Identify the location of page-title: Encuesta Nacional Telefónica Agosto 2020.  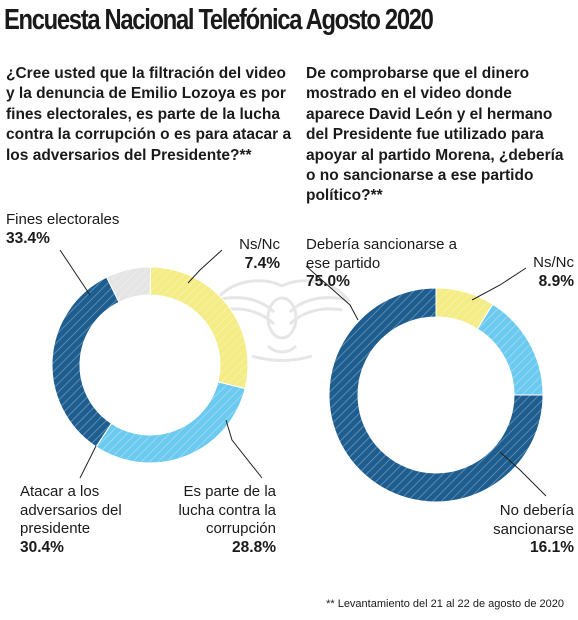
(219, 20).